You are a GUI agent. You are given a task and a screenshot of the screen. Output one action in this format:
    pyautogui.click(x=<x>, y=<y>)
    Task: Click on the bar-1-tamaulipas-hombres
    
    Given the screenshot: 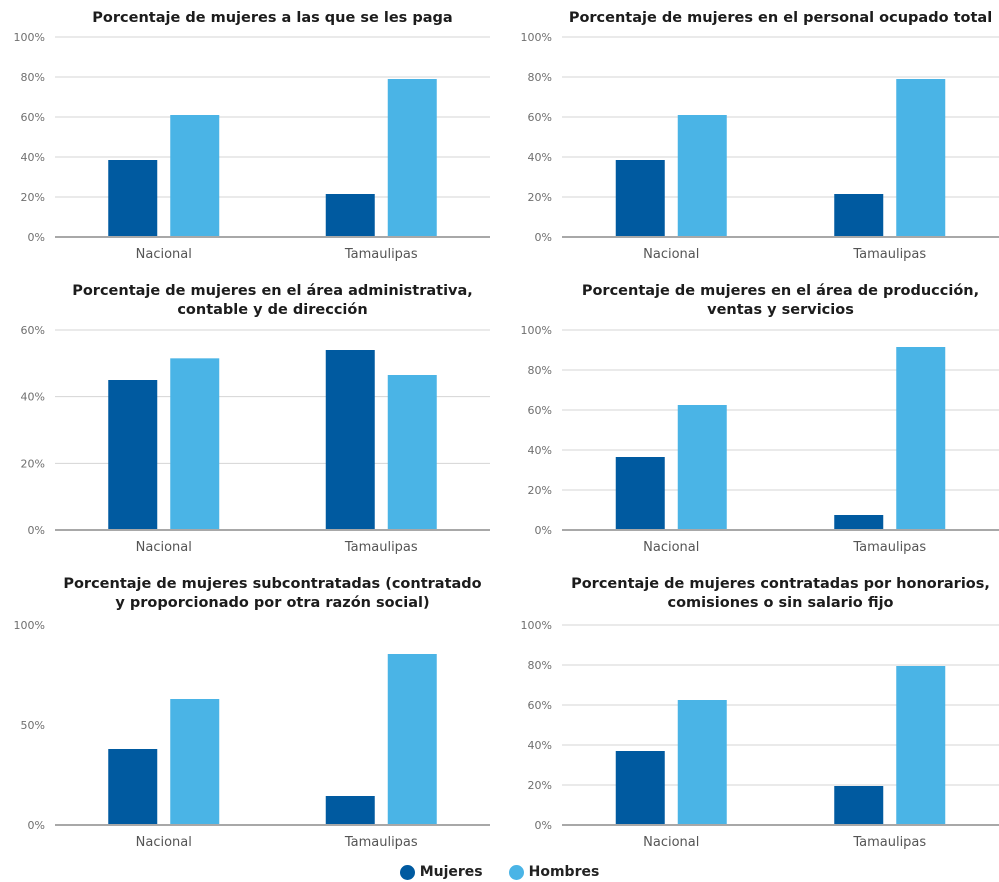 What is the action you would take?
    pyautogui.click(x=412, y=158)
    